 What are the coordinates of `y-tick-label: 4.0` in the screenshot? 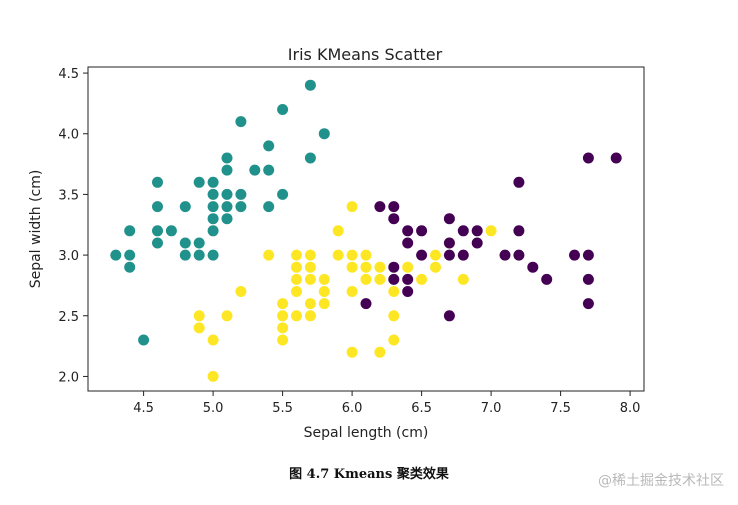 It's located at (68, 135).